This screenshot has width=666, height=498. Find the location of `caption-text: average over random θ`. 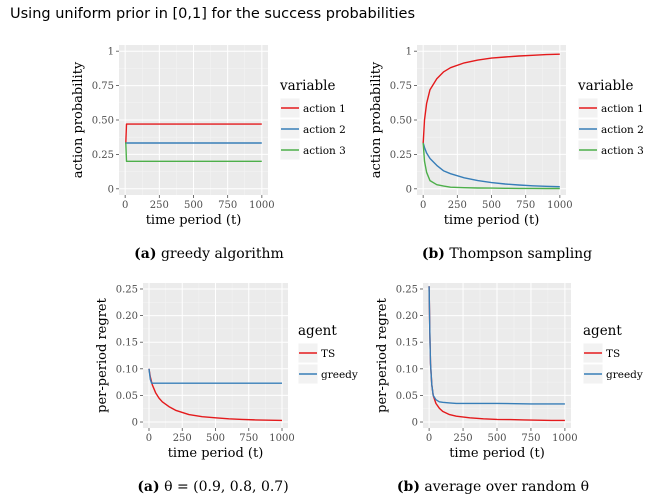

caption-text: average over random θ is located at coordinates (504, 487).